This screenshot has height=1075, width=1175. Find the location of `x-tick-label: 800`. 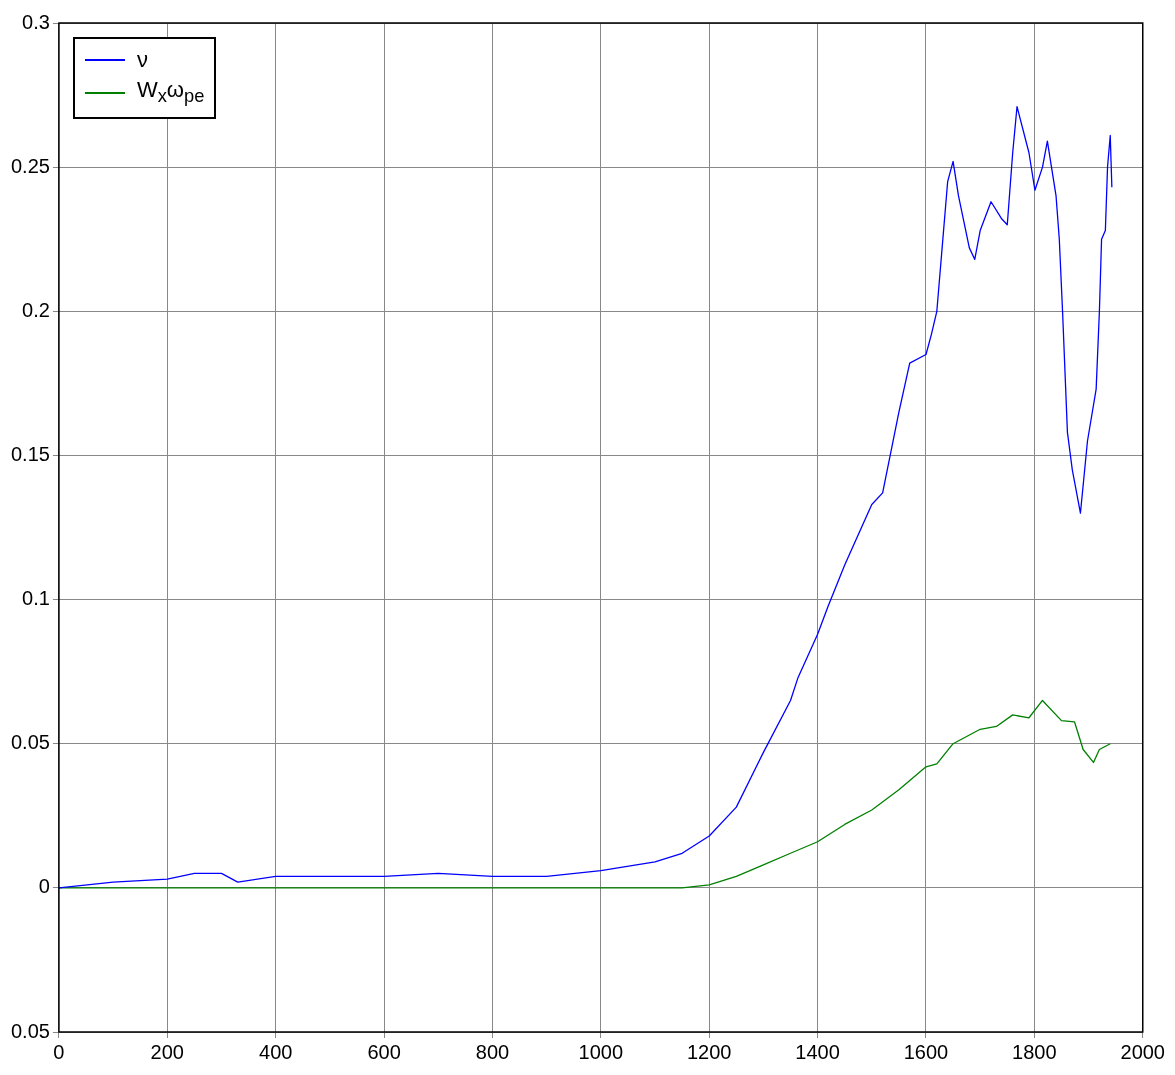

x-tick-label: 800 is located at coordinates (492, 1051).